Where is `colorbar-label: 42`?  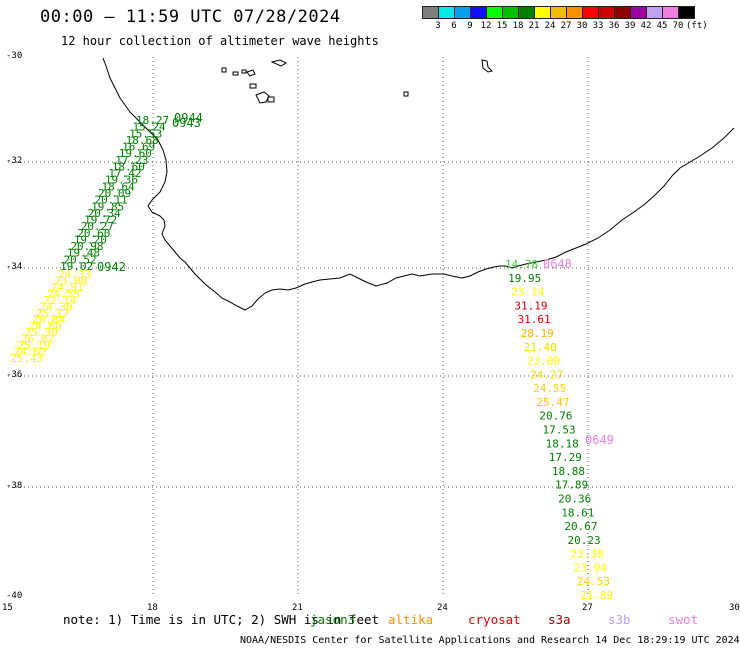
colorbar-label: 42 is located at coordinates (646, 26).